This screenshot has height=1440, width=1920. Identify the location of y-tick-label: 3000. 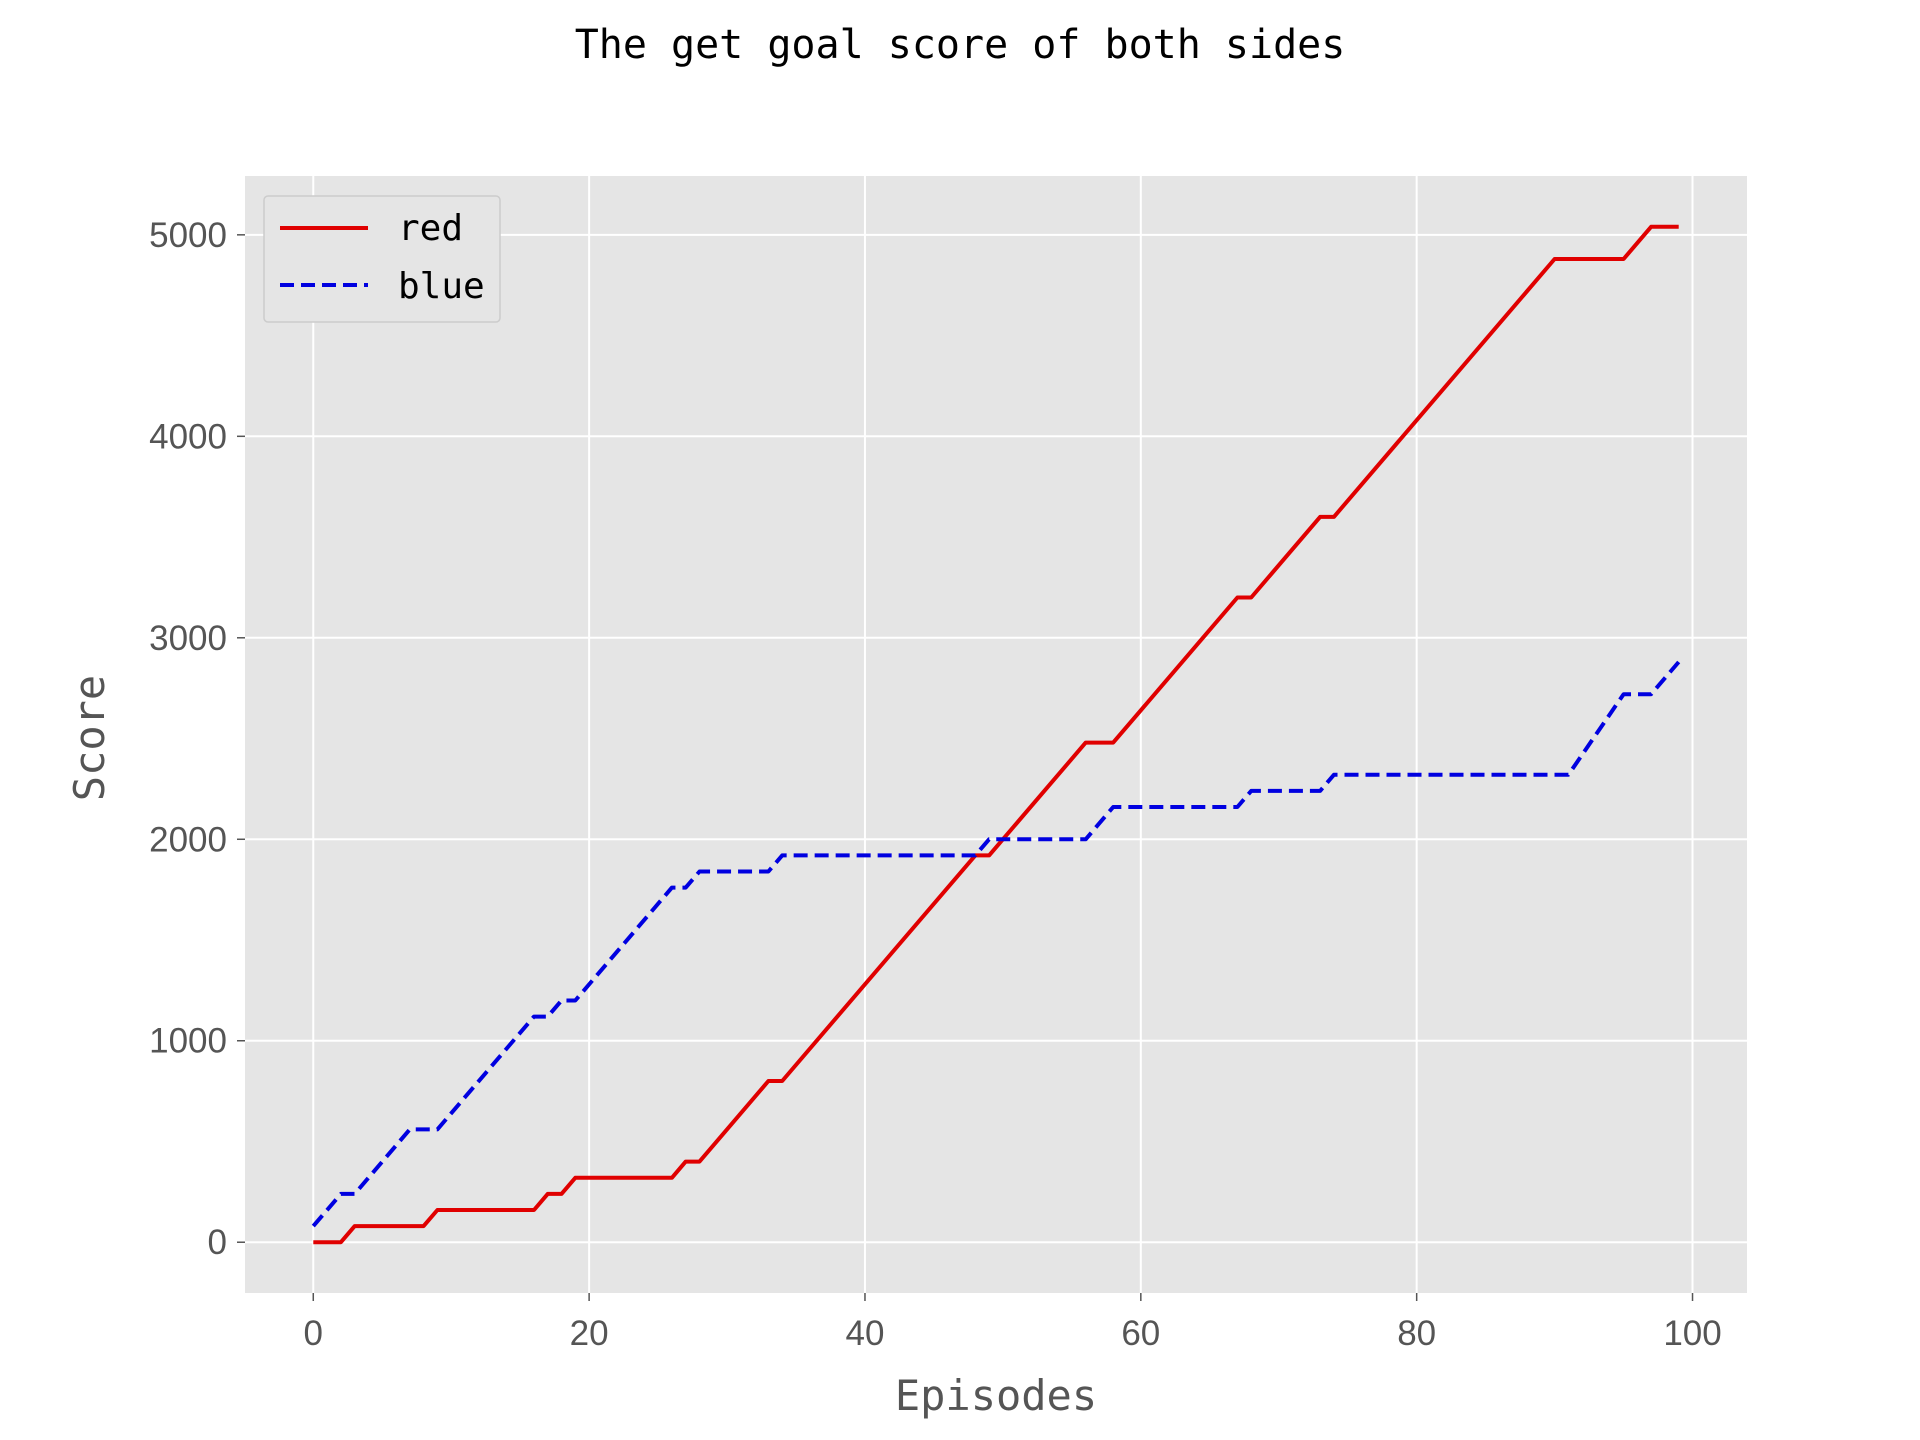
(188, 638).